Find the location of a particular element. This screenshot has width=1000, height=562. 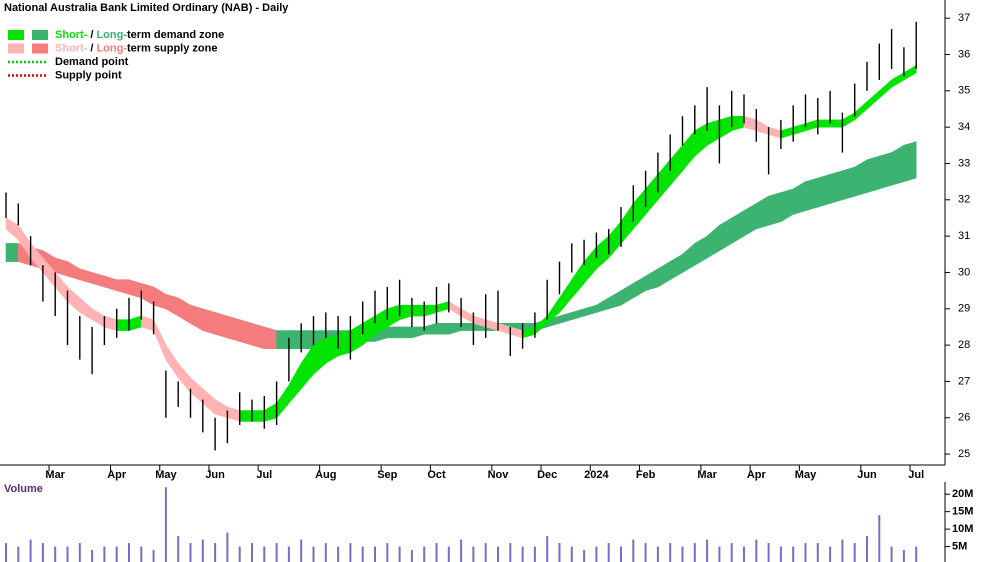

x-tick-label: Aug is located at coordinates (325, 475).